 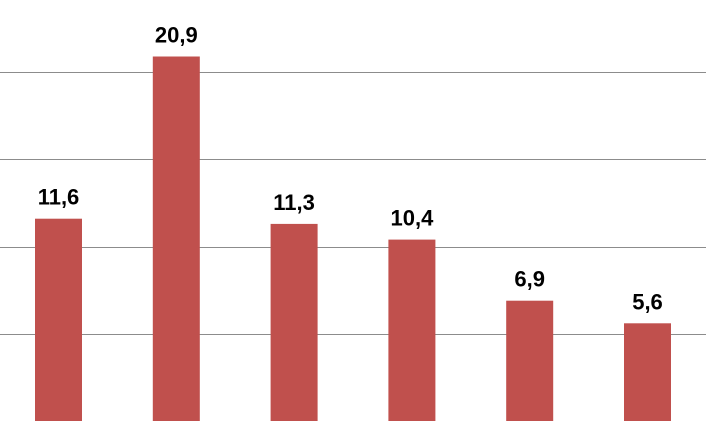 What do you see at coordinates (59, 197) in the screenshot?
I see `data-label: 11,6` at bounding box center [59, 197].